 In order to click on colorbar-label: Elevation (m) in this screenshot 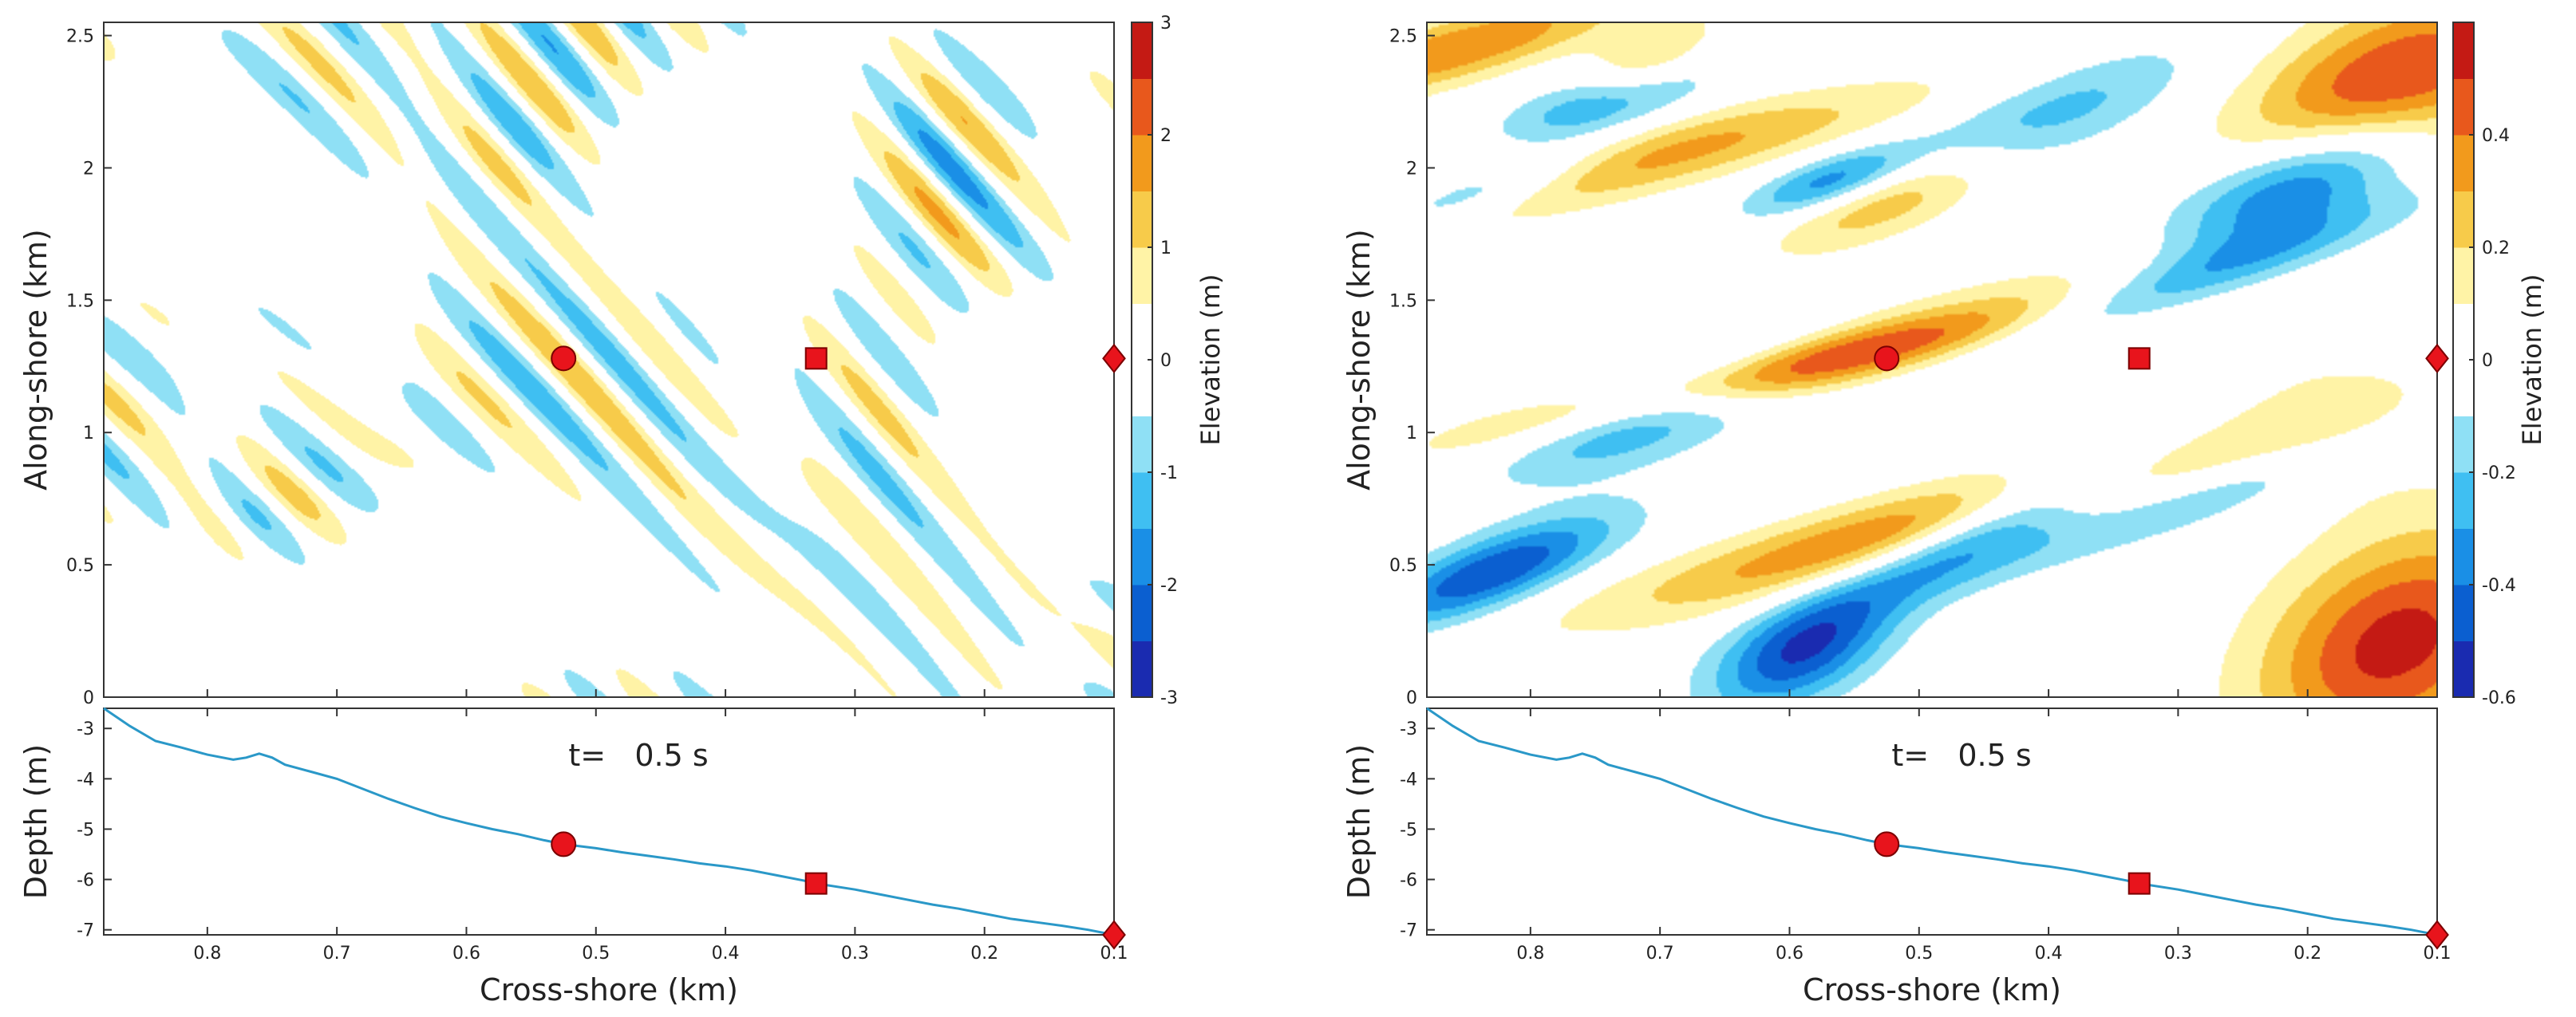, I will do `click(1210, 360)`.